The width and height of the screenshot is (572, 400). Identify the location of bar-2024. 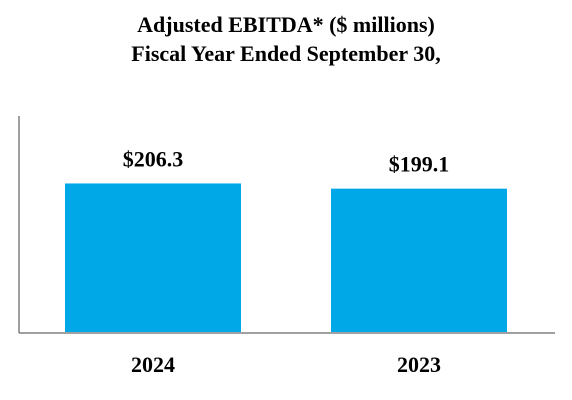
(153, 257).